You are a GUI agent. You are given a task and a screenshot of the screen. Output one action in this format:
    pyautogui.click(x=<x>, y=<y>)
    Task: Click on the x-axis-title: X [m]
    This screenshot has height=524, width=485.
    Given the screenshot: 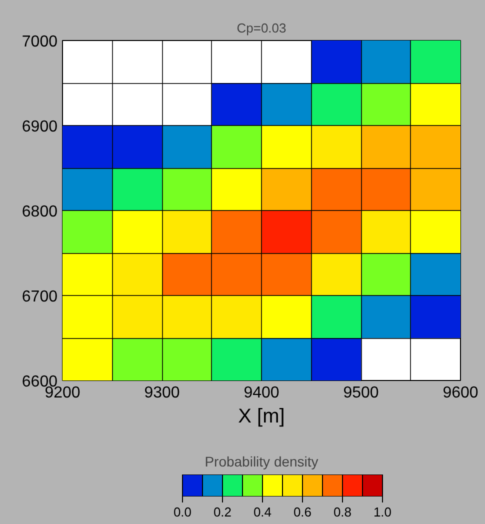 What is the action you would take?
    pyautogui.click(x=261, y=417)
    